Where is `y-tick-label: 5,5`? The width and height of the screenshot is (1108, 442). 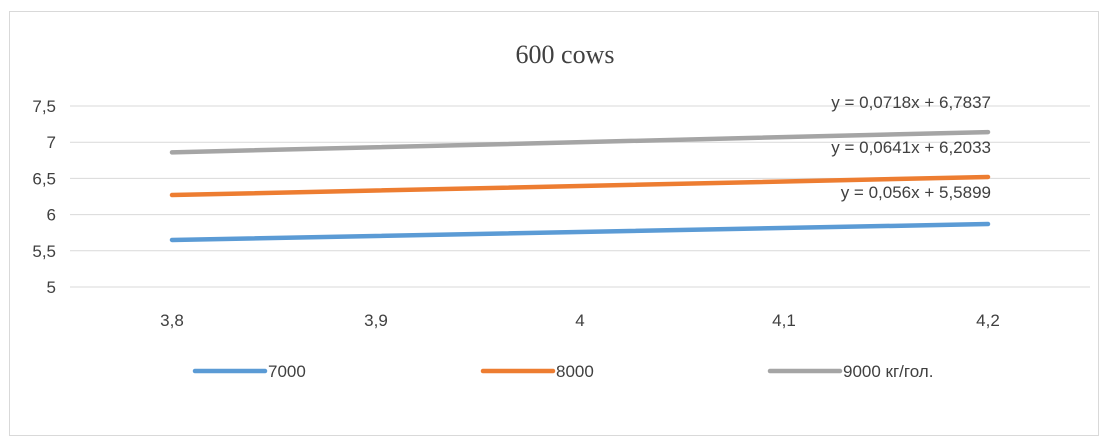
y-tick-label: 5,5 is located at coordinates (44, 251).